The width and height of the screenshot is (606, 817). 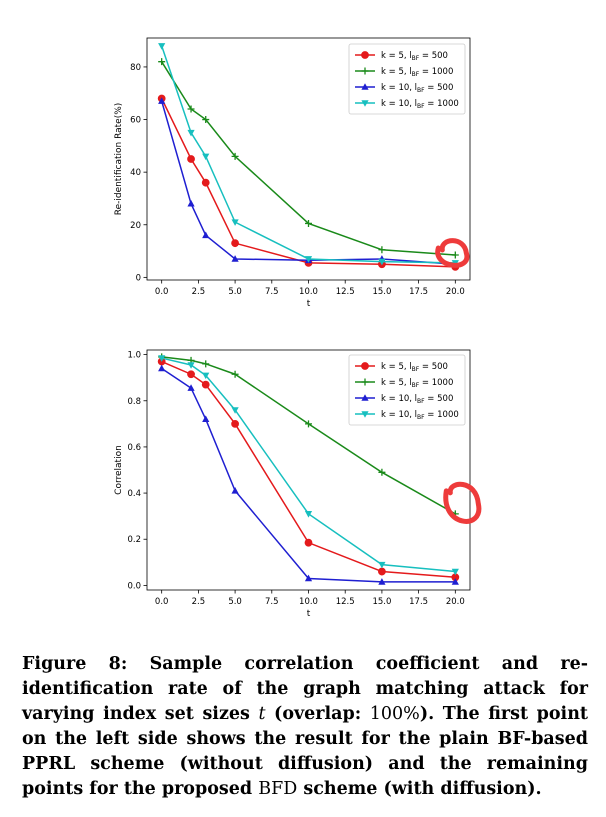 I want to click on y-axis-label: Correlation, so click(x=119, y=470).